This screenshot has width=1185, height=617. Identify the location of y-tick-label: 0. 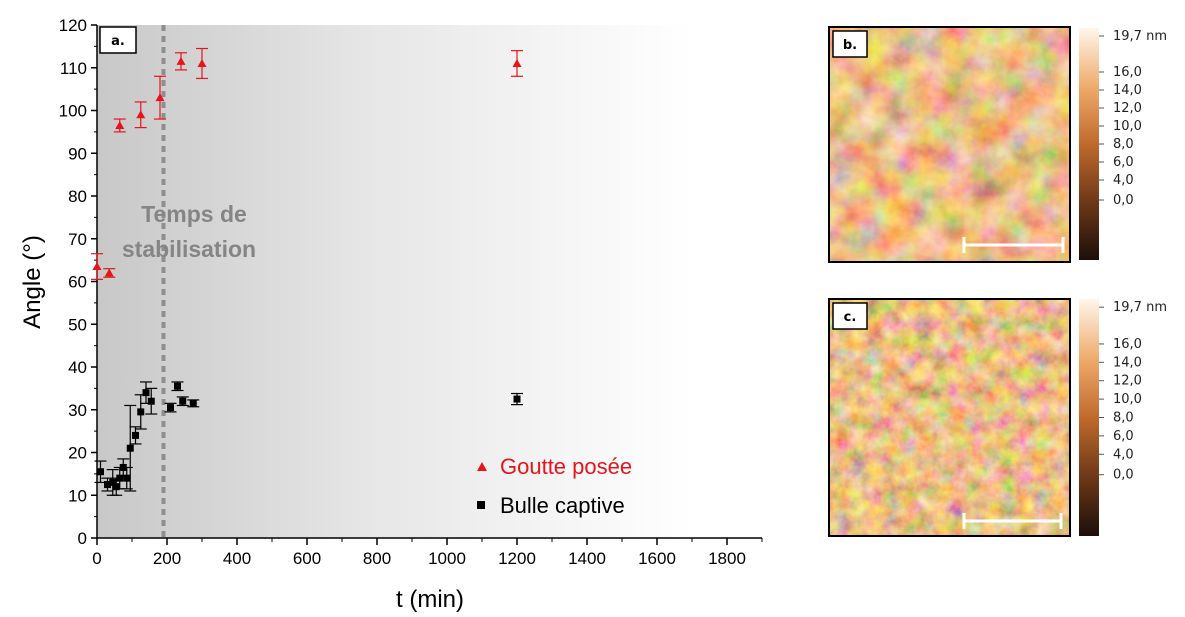
(82, 538).